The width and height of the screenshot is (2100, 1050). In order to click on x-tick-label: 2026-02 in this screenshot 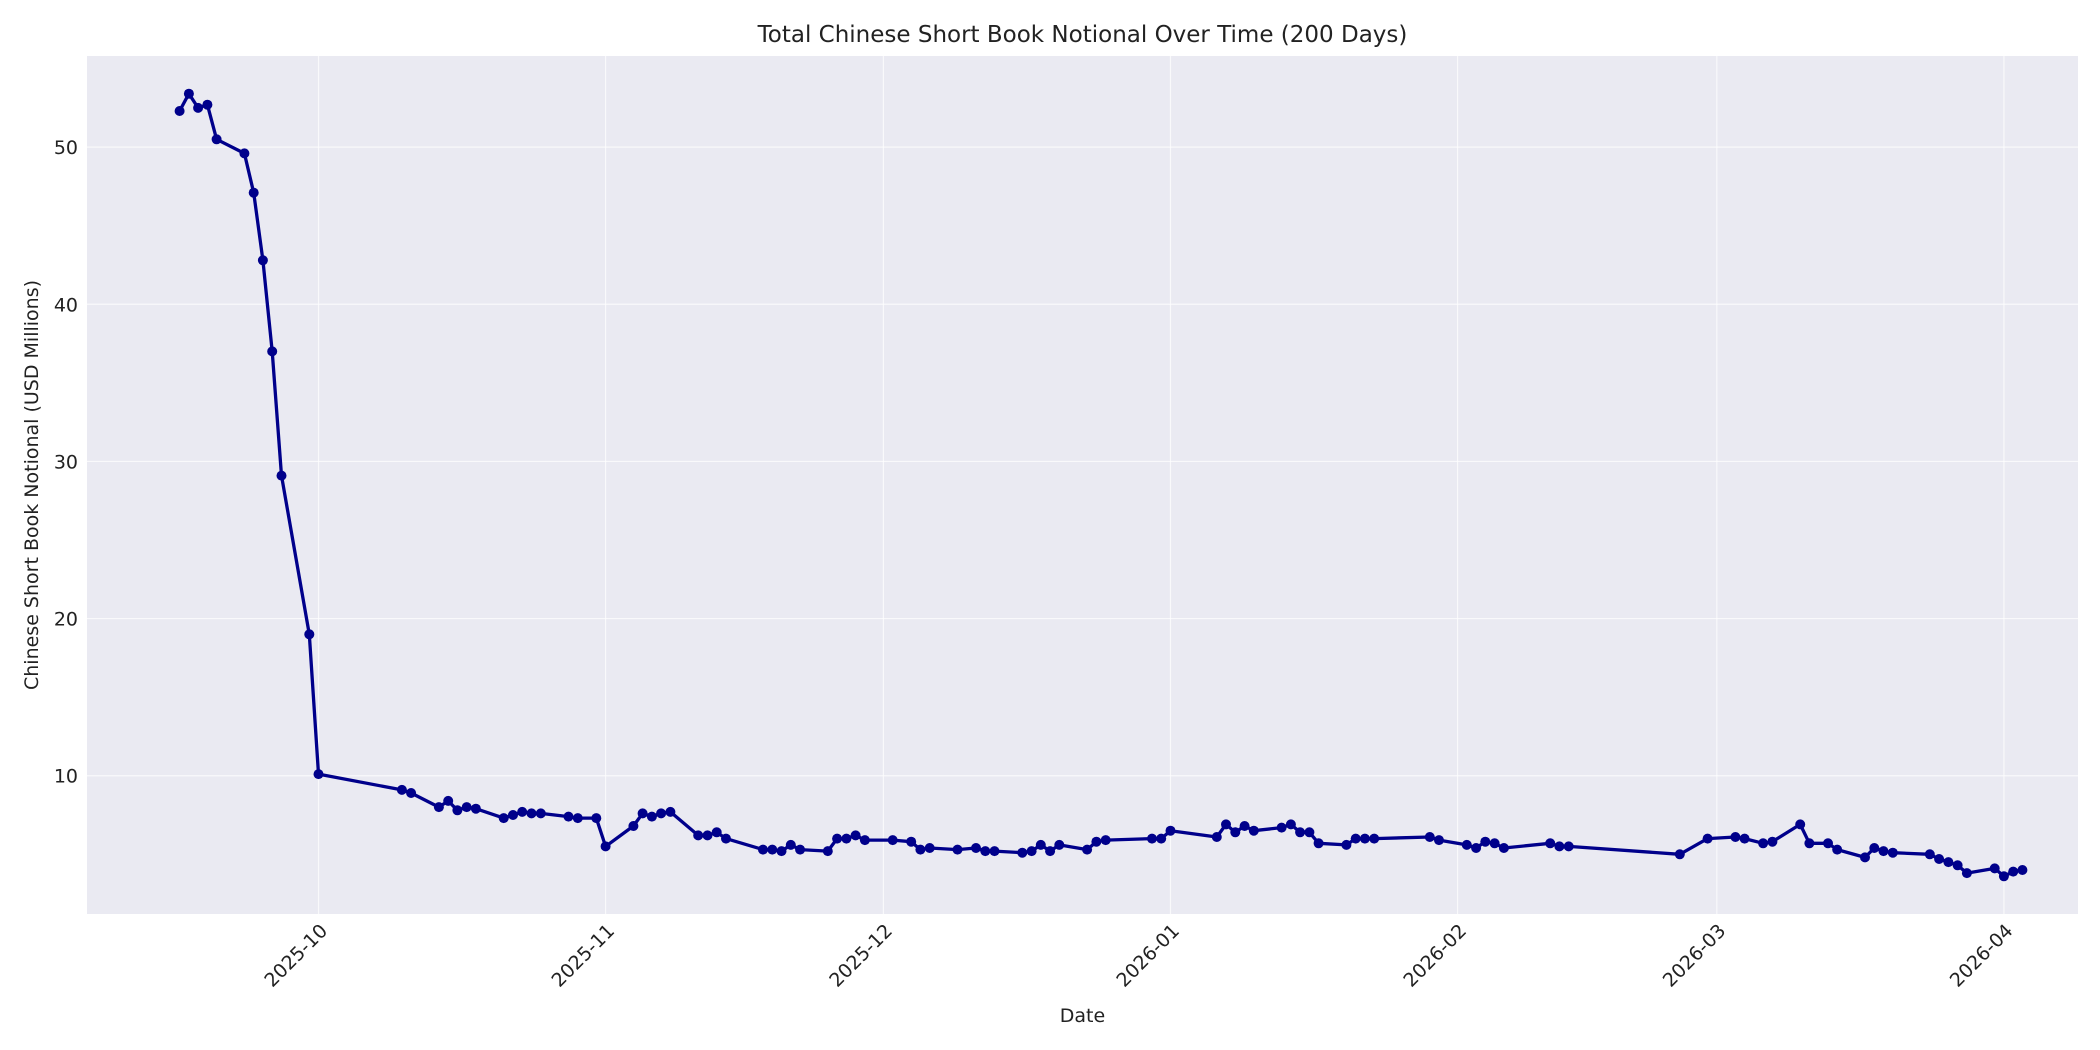, I will do `click(1435, 956)`.